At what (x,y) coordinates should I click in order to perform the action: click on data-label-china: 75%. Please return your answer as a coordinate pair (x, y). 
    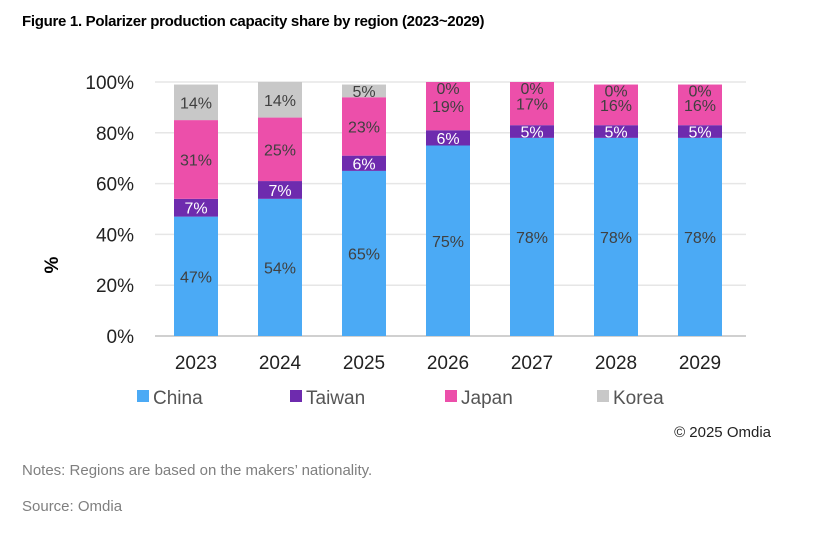
    Looking at the image, I should click on (448, 242).